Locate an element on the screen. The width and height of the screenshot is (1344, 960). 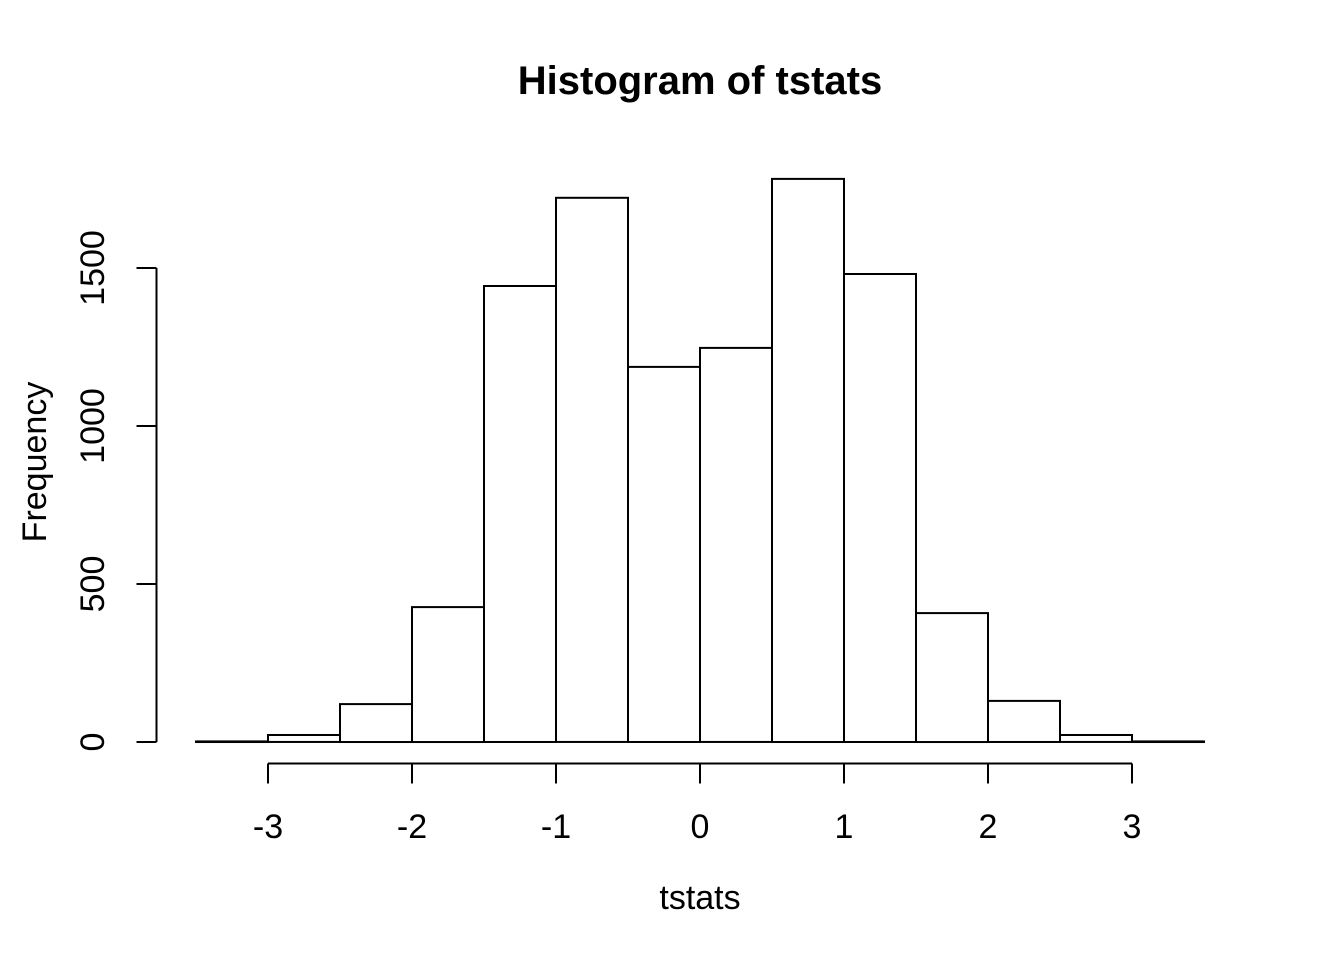
x-tick-label: -1 is located at coordinates (556, 827).